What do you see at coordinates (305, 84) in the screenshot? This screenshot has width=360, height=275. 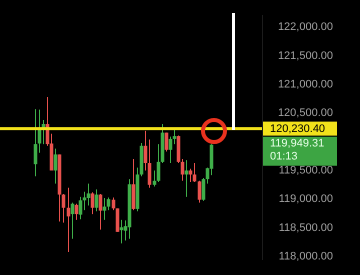 I see `y-tick-label: 121,000.00` at bounding box center [305, 84].